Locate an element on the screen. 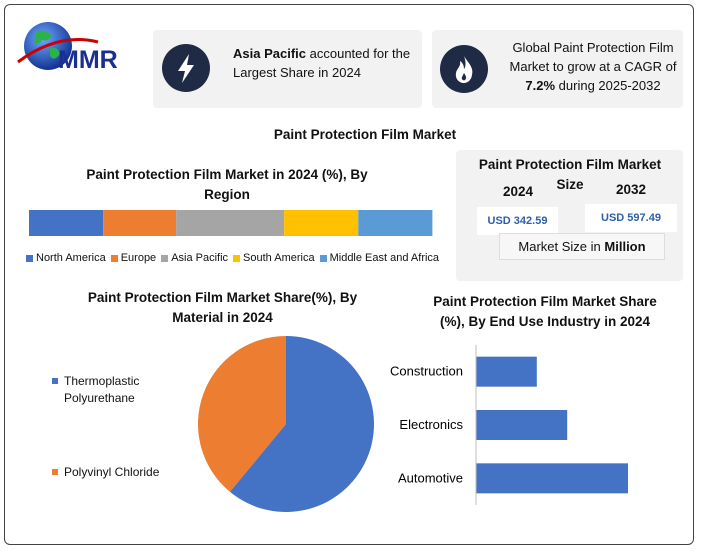 Image resolution: width=702 pixels, height=551 pixels. highlight-rest: accounted for the Largest Share in 2024 is located at coordinates (322, 63).